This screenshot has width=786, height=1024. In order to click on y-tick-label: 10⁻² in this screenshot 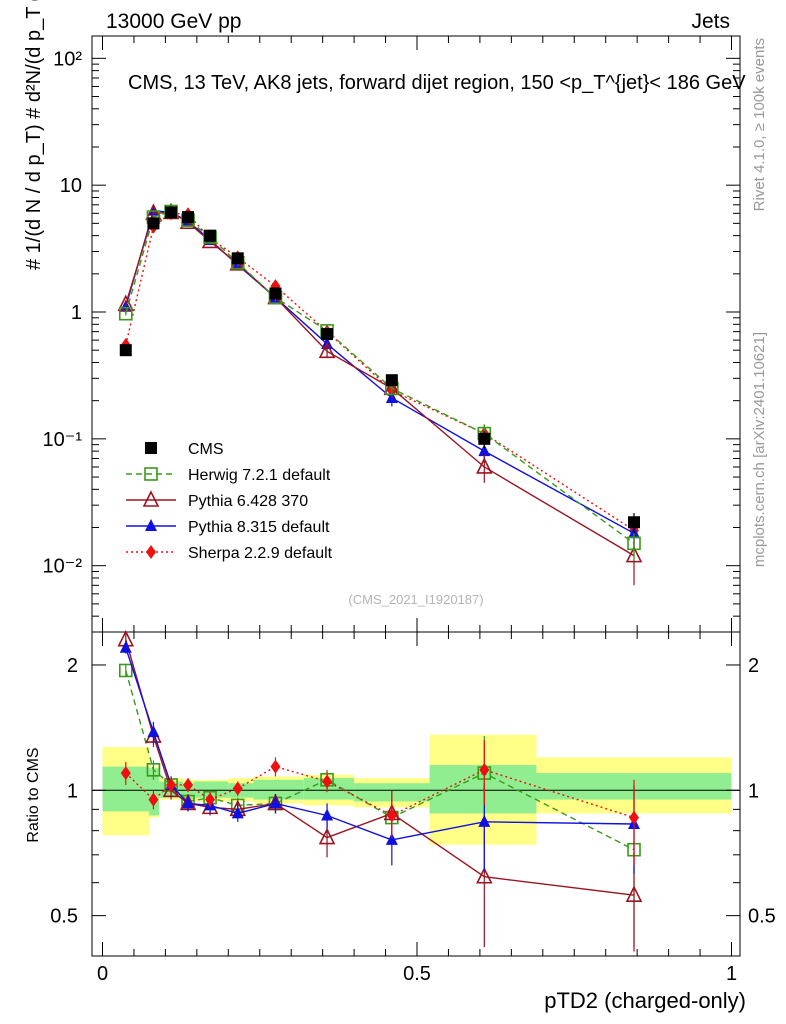, I will do `click(63, 567)`.